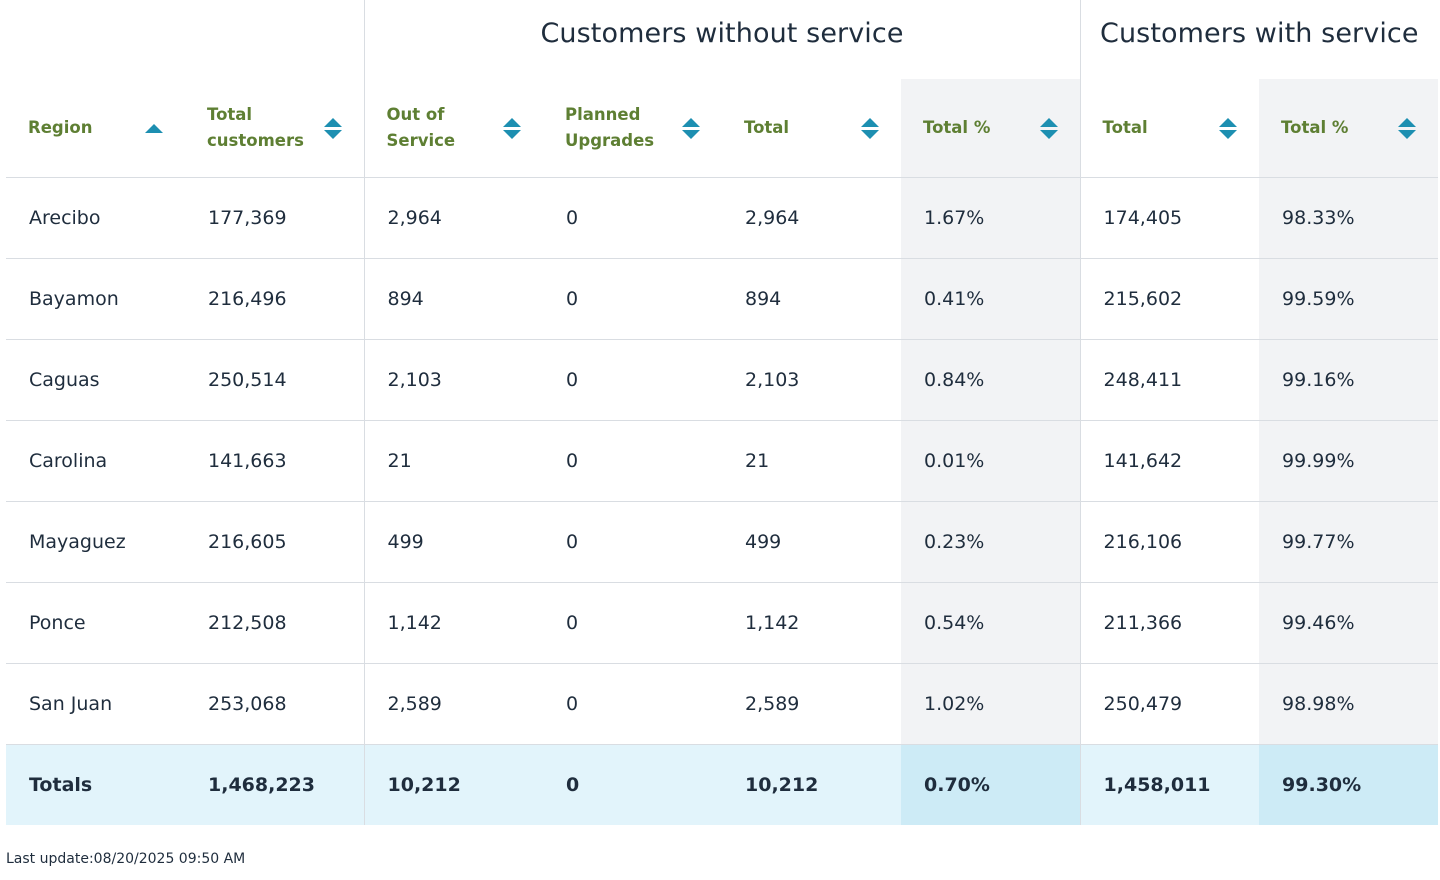 The height and width of the screenshot is (880, 1440). Describe the element at coordinates (185, 39) in the screenshot. I see `group-spacer` at that location.